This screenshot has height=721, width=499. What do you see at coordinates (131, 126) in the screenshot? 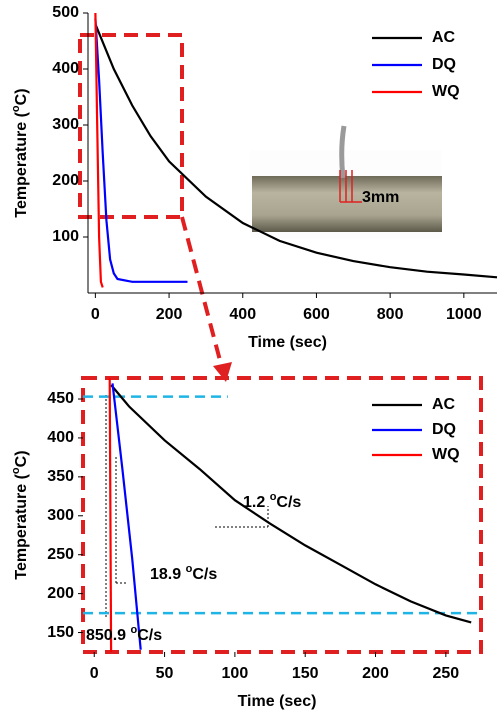
I see `zoom-box` at bounding box center [131, 126].